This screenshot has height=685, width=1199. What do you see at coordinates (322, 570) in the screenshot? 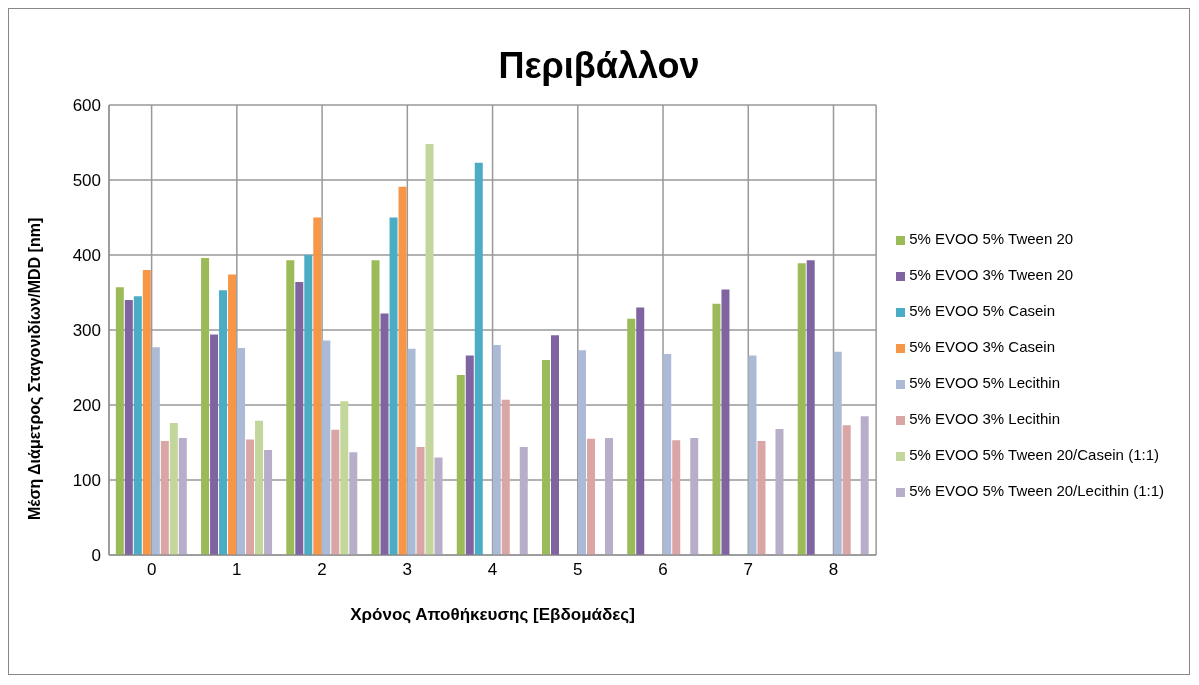
I see `x-tick-label: 2` at bounding box center [322, 570].